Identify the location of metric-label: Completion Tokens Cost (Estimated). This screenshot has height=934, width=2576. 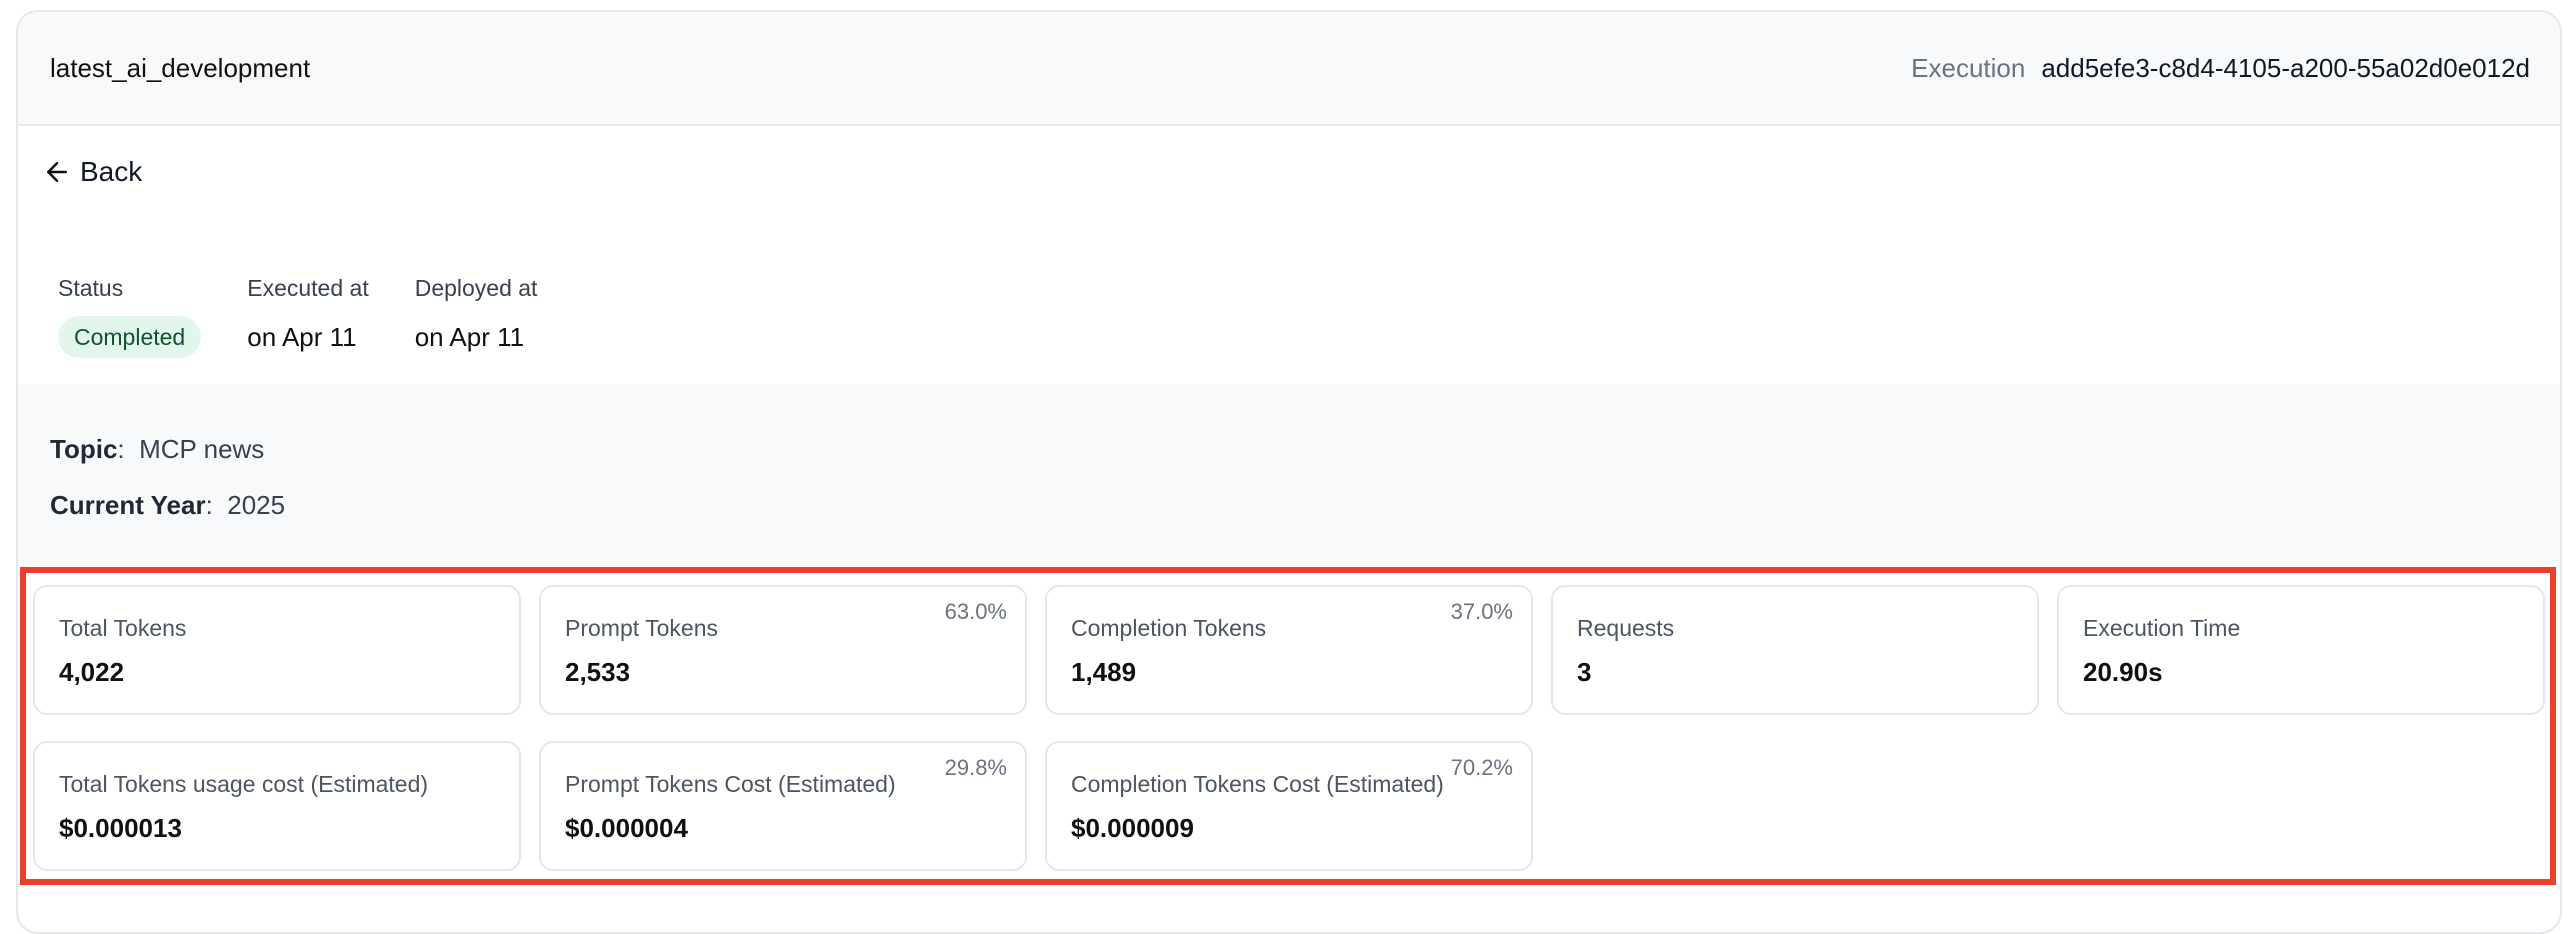
(1257, 784).